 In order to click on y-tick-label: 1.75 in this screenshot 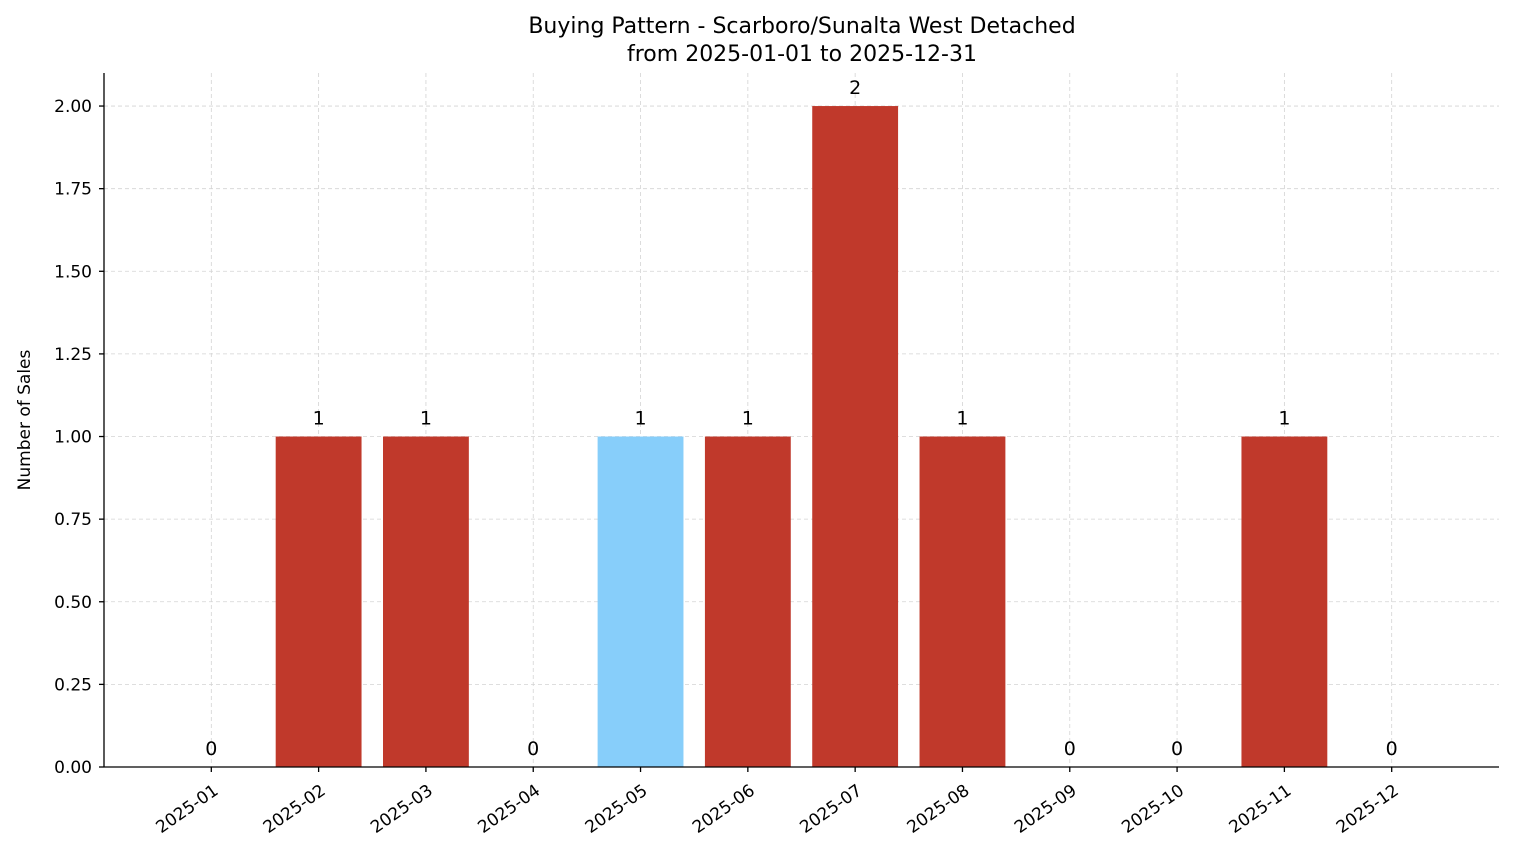, I will do `click(73, 190)`.